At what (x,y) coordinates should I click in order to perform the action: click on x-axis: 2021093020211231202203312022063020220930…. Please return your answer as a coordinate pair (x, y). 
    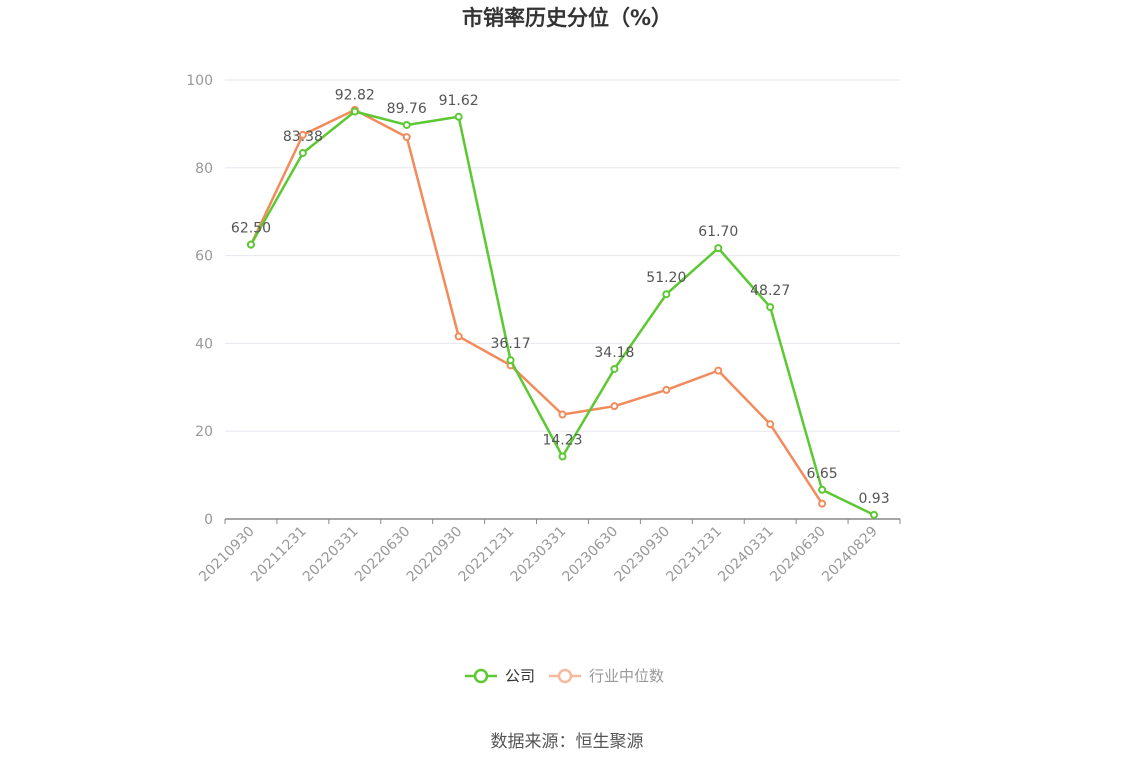
    Looking at the image, I should click on (548, 552).